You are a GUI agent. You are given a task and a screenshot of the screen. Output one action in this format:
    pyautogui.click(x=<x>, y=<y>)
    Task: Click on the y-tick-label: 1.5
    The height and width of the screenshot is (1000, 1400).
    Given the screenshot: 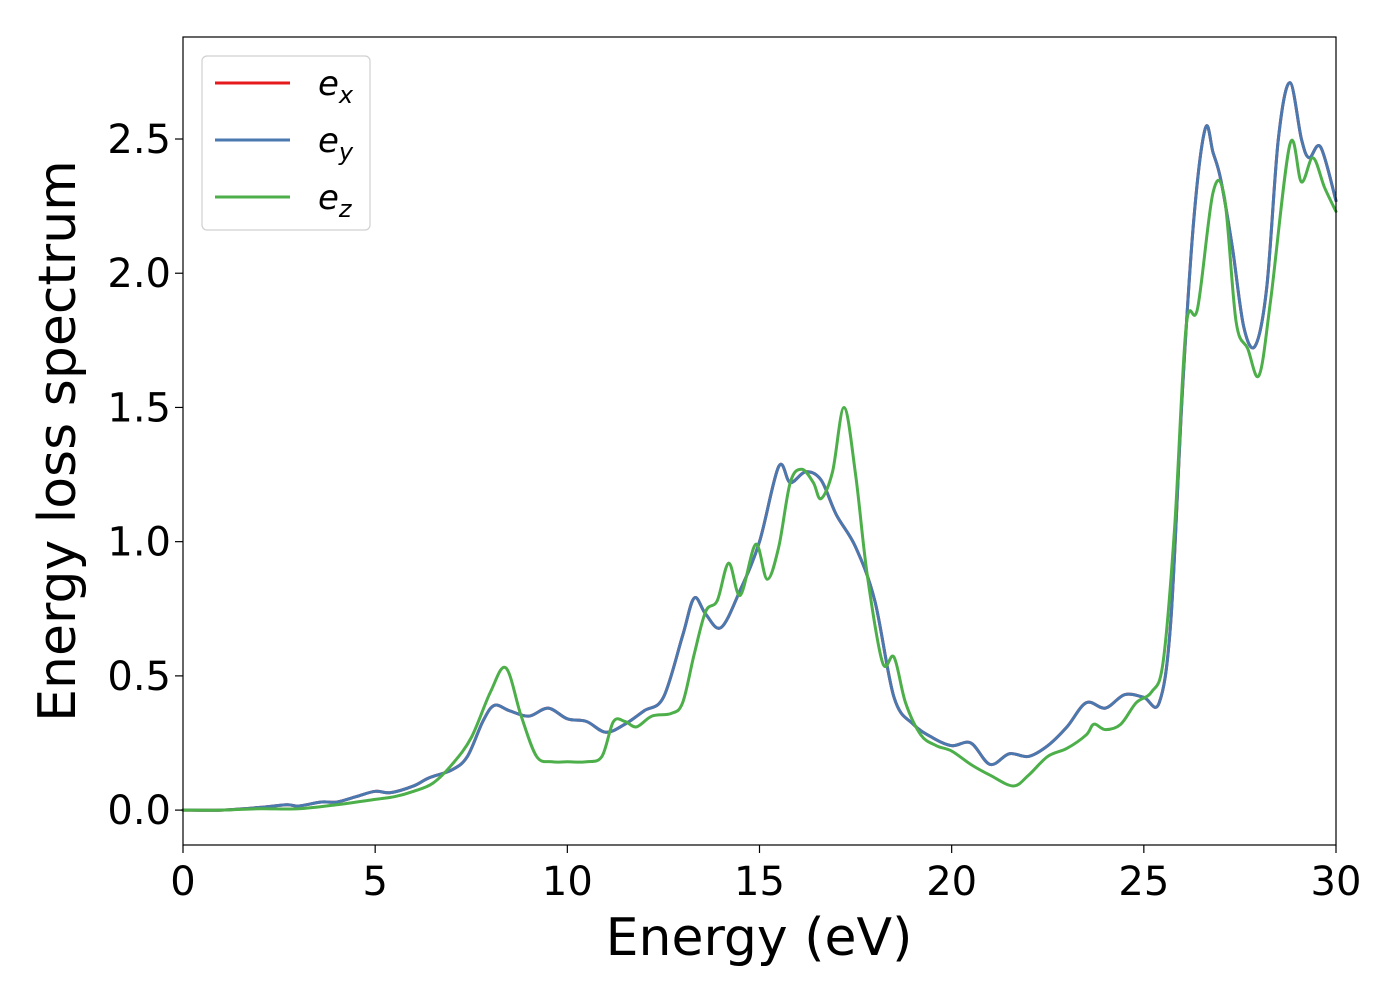 What is the action you would take?
    pyautogui.click(x=139, y=408)
    